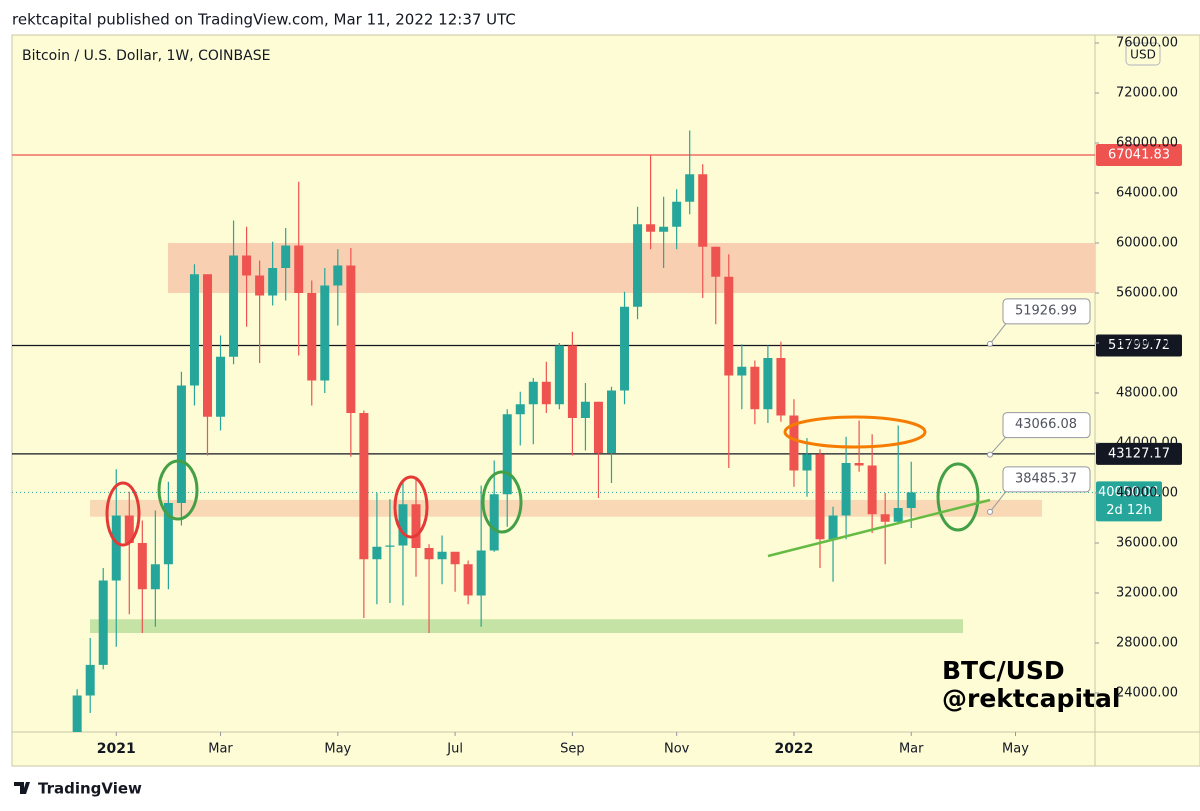  Describe the element at coordinates (1129, 501) in the screenshot. I see `last-price-box` at that location.